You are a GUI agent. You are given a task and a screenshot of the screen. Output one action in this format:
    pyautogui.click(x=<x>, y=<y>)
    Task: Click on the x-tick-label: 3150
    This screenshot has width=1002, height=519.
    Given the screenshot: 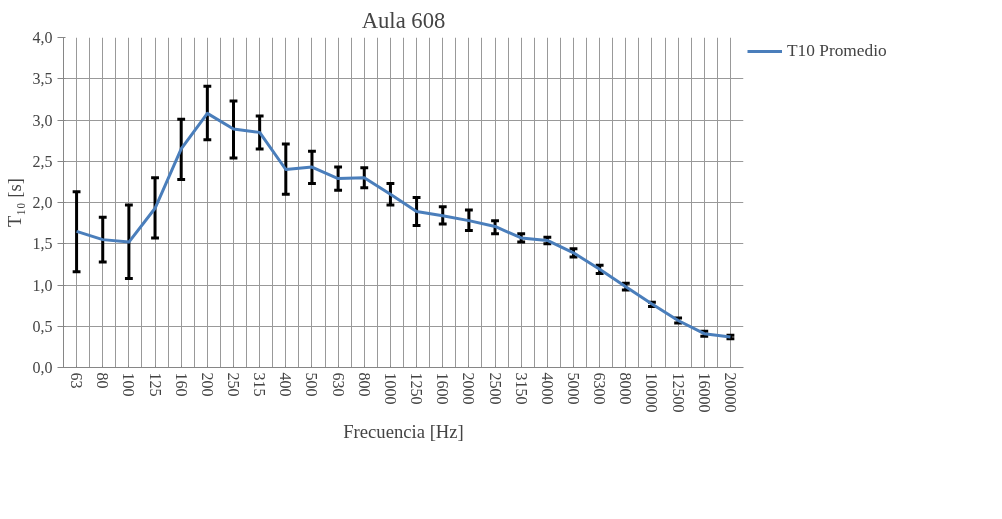 What is the action you would take?
    pyautogui.click(x=521, y=388)
    